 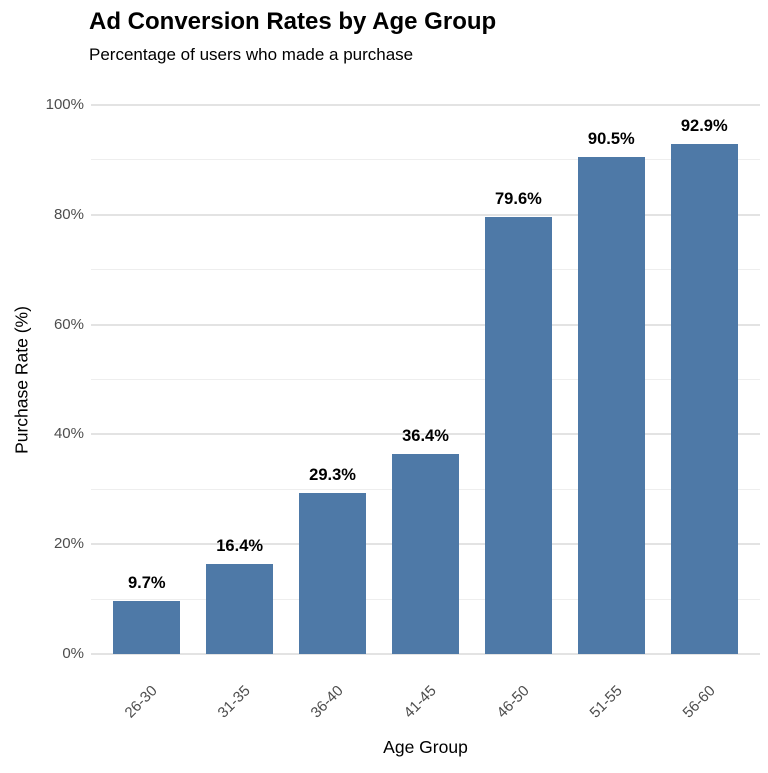 What do you see at coordinates (513, 702) in the screenshot?
I see `x-tick-label-46-50: 46-50` at bounding box center [513, 702].